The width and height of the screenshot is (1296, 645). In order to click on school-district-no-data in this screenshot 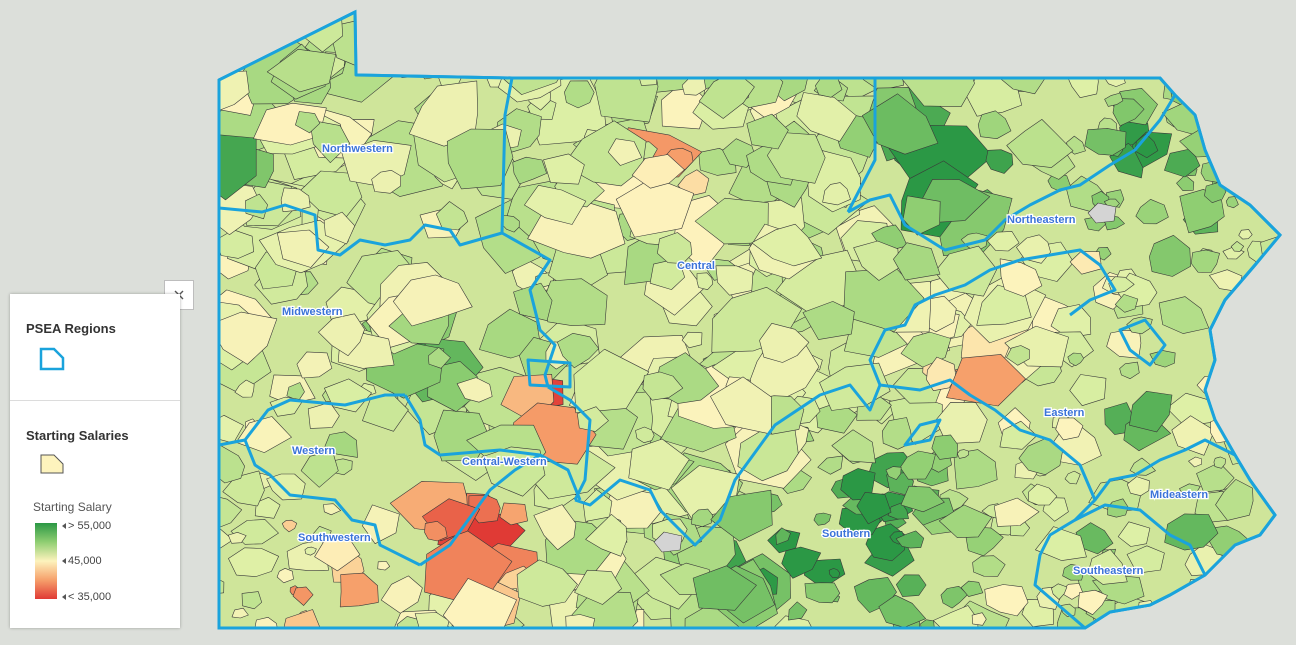, I will do `click(1102, 213)`.